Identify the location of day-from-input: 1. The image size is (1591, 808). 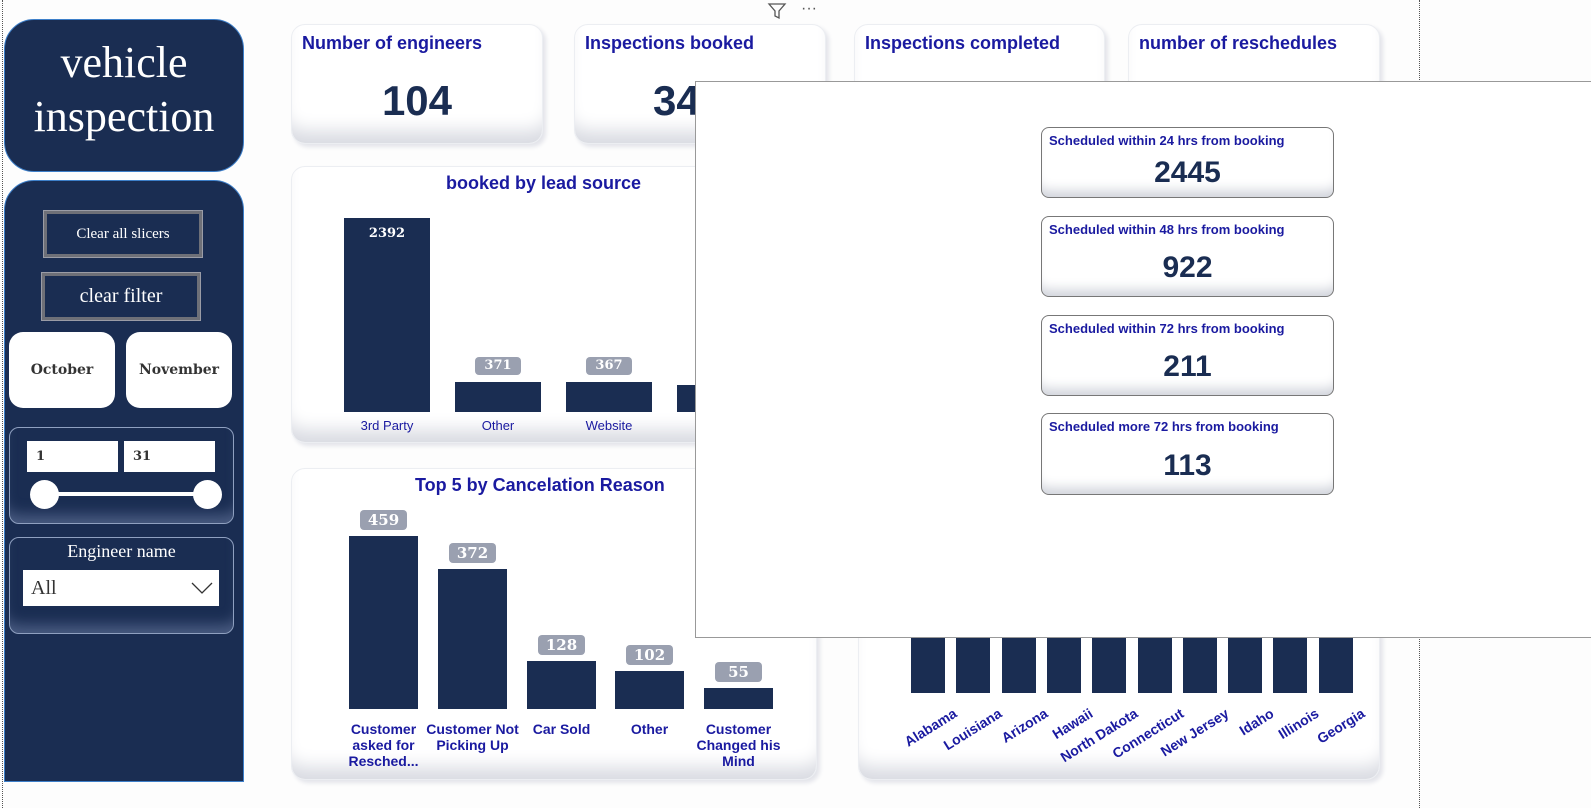
(72, 456).